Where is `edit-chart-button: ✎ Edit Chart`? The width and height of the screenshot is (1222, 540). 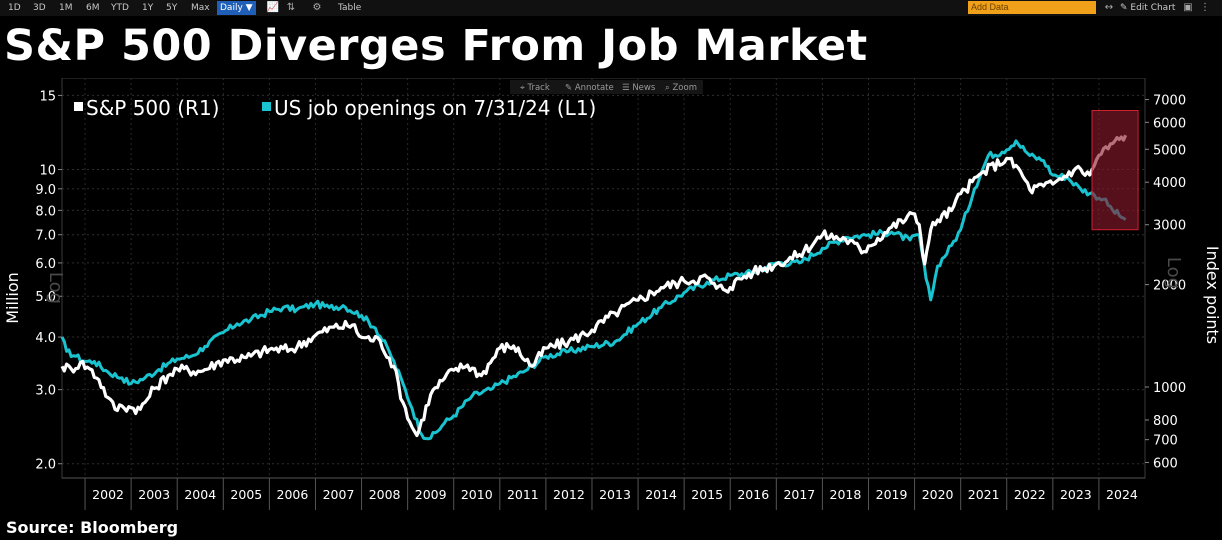
edit-chart-button: ✎ Edit Chart is located at coordinates (1148, 8).